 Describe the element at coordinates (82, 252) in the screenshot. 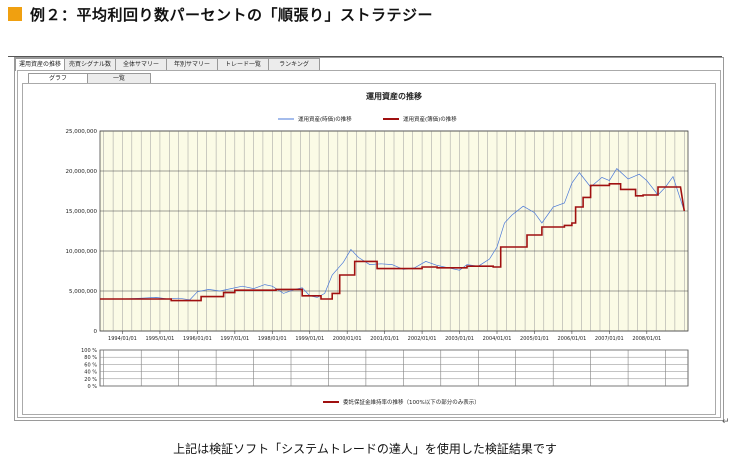

I see `y-tick-label: 10,000,000` at that location.